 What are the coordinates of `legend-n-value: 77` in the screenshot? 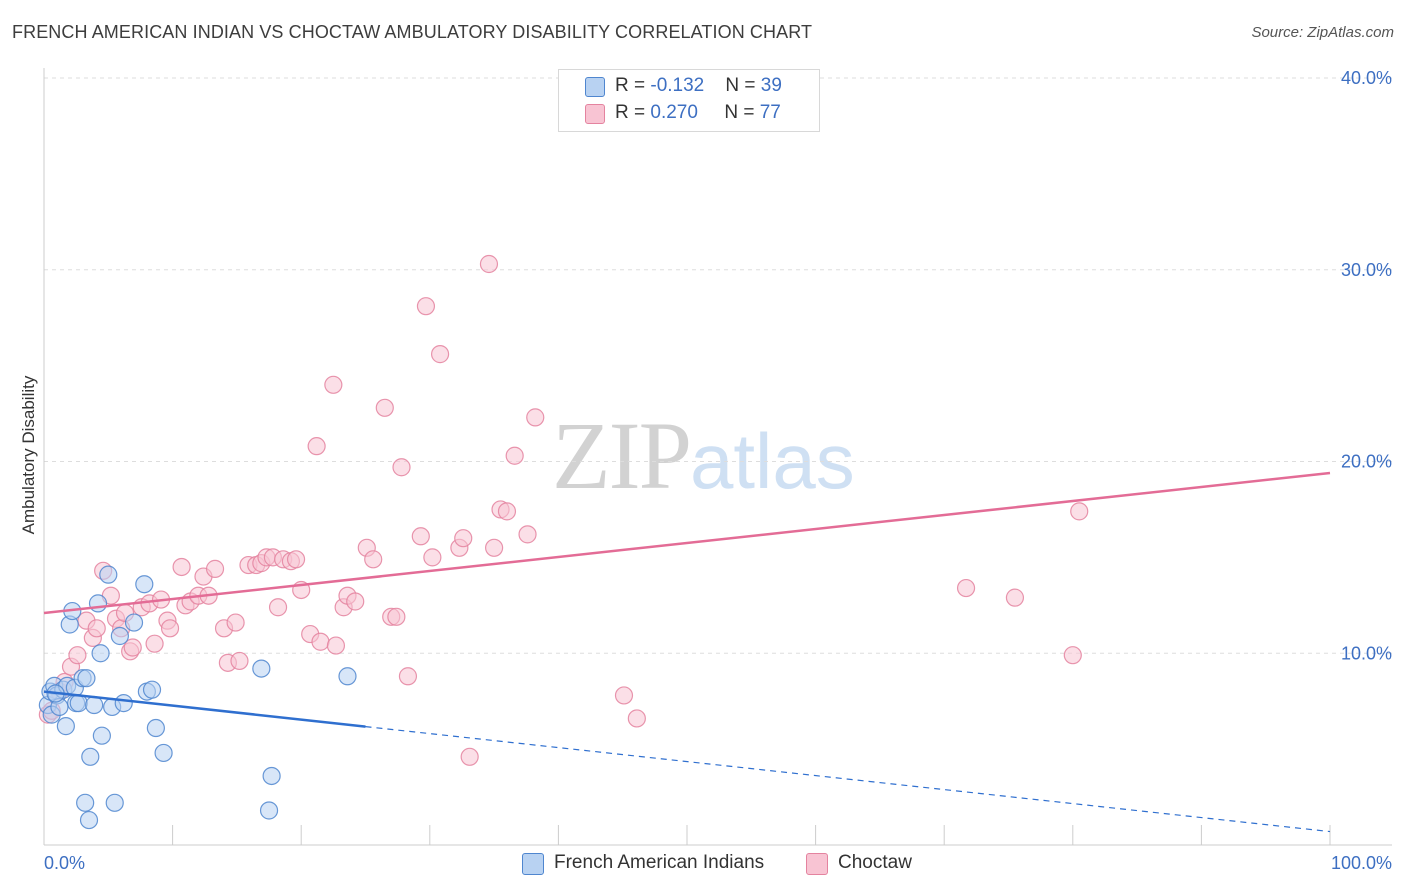 It's located at (770, 112).